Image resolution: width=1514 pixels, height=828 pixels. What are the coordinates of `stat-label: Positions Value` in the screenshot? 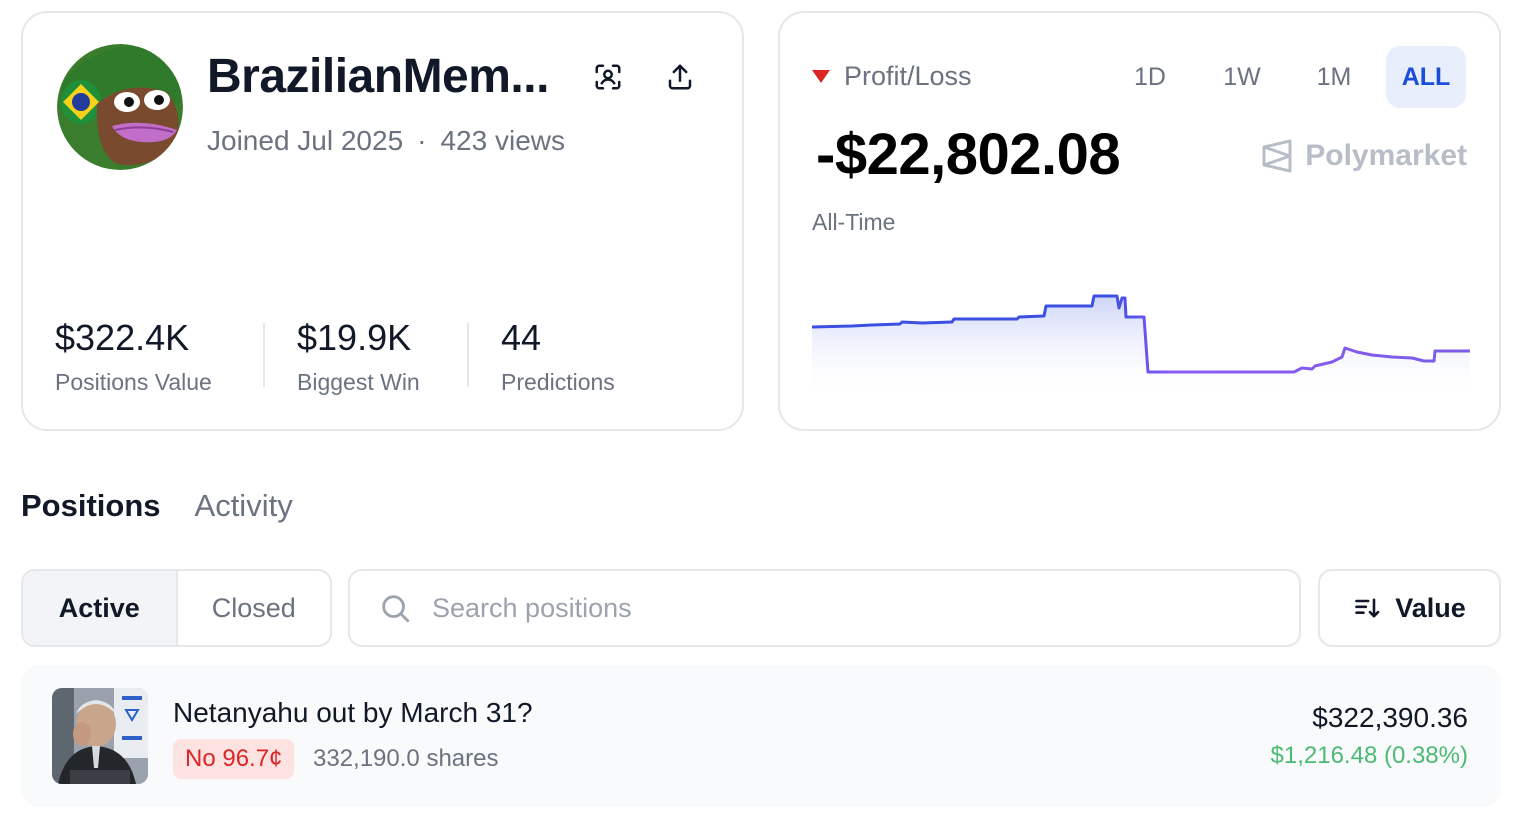 It's located at (133, 382).